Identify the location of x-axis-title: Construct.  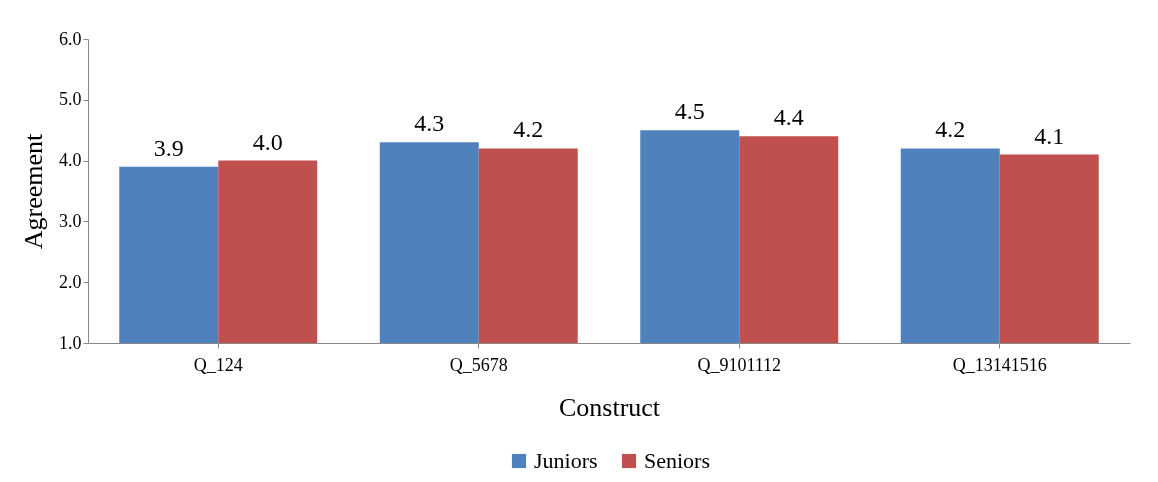
(609, 407).